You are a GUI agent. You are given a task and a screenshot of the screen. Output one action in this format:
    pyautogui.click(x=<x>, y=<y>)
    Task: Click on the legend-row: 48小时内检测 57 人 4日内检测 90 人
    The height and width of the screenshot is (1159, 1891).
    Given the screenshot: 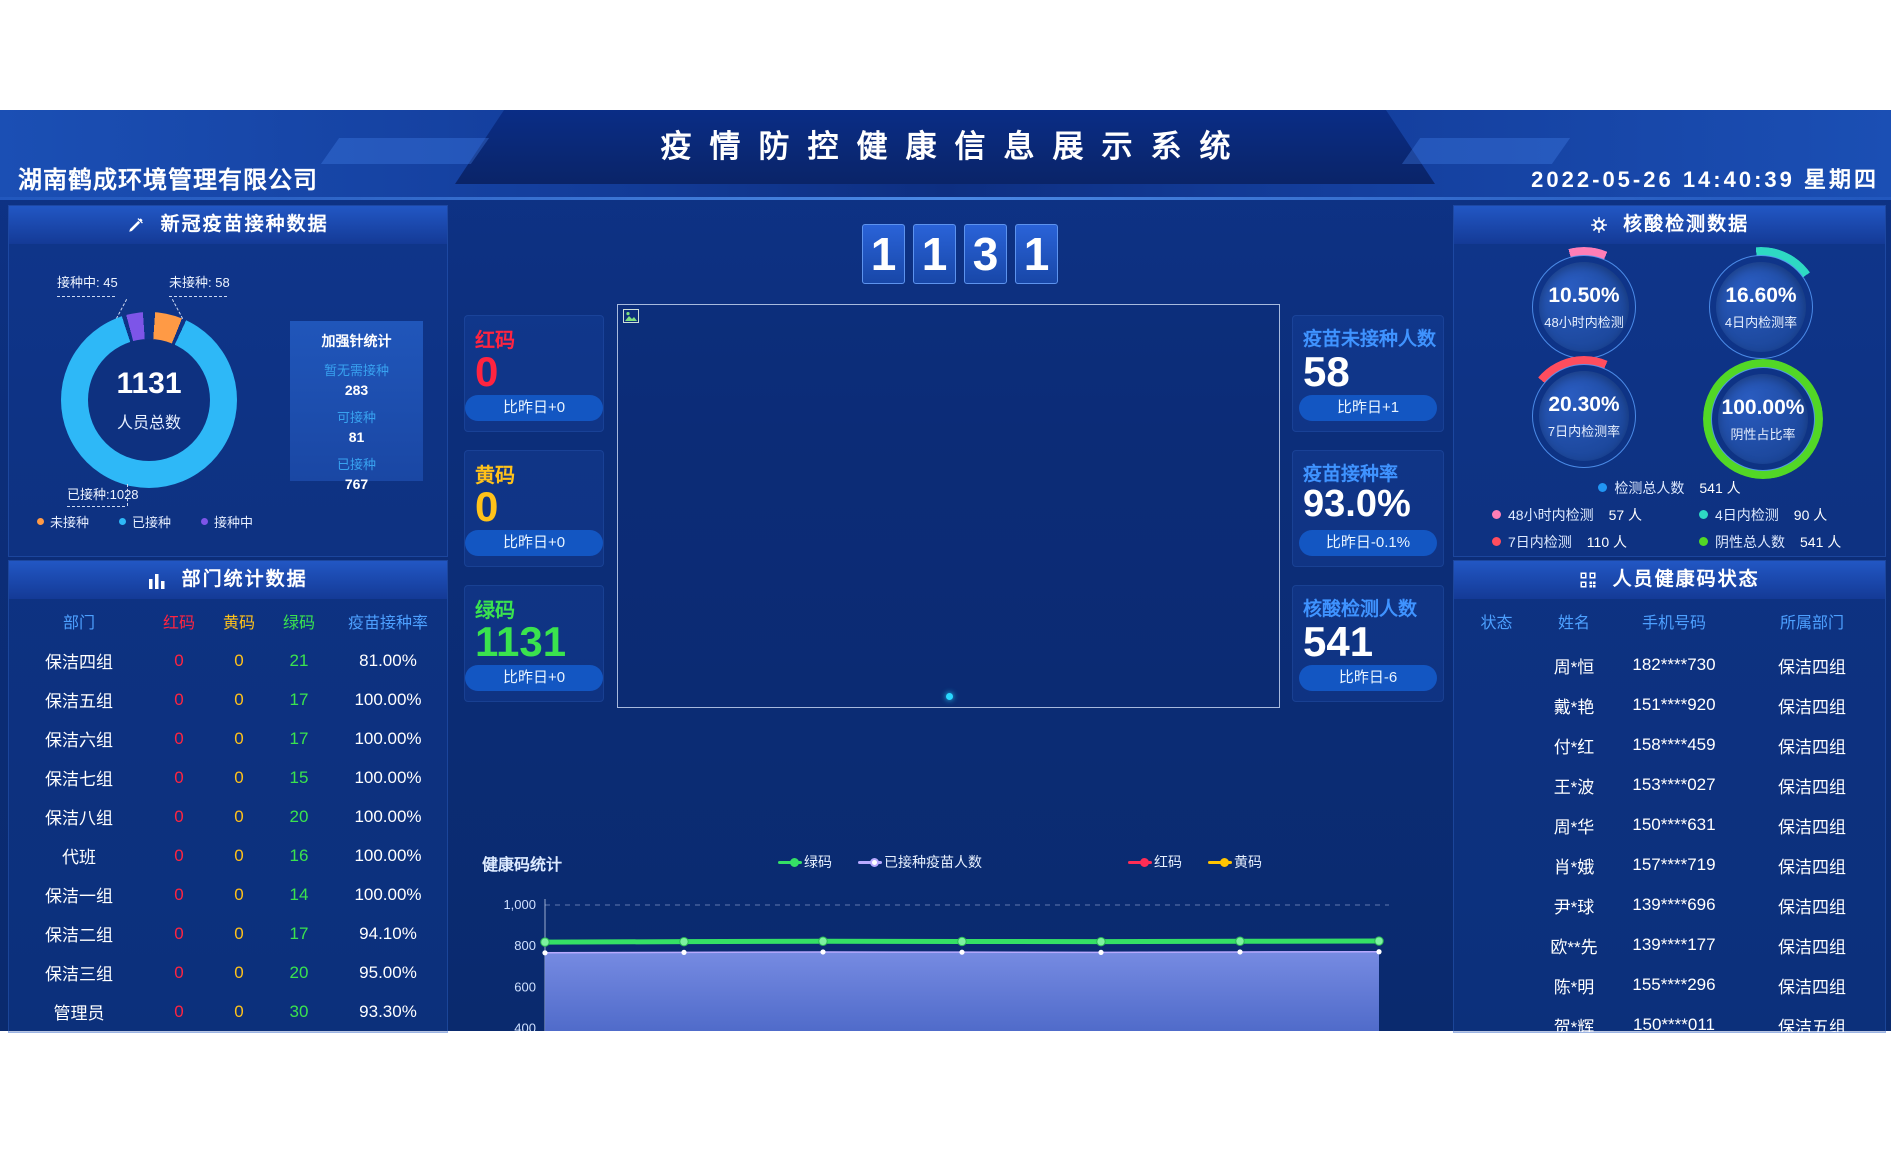 What is the action you would take?
    pyautogui.click(x=1669, y=514)
    